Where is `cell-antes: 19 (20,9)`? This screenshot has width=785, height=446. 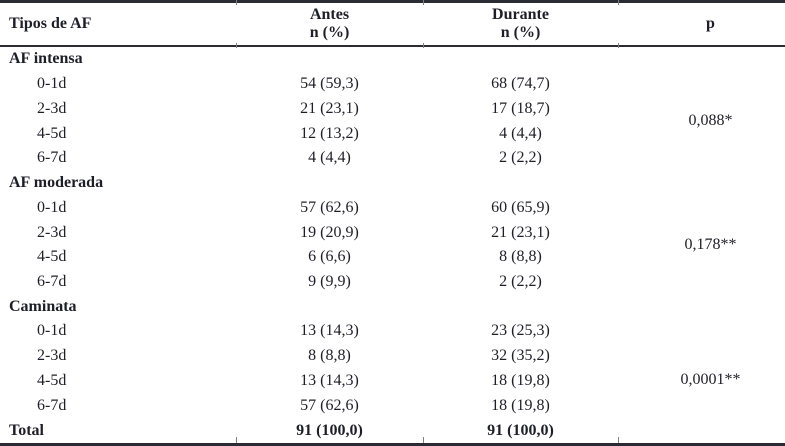 cell-antes: 19 (20,9) is located at coordinates (329, 232).